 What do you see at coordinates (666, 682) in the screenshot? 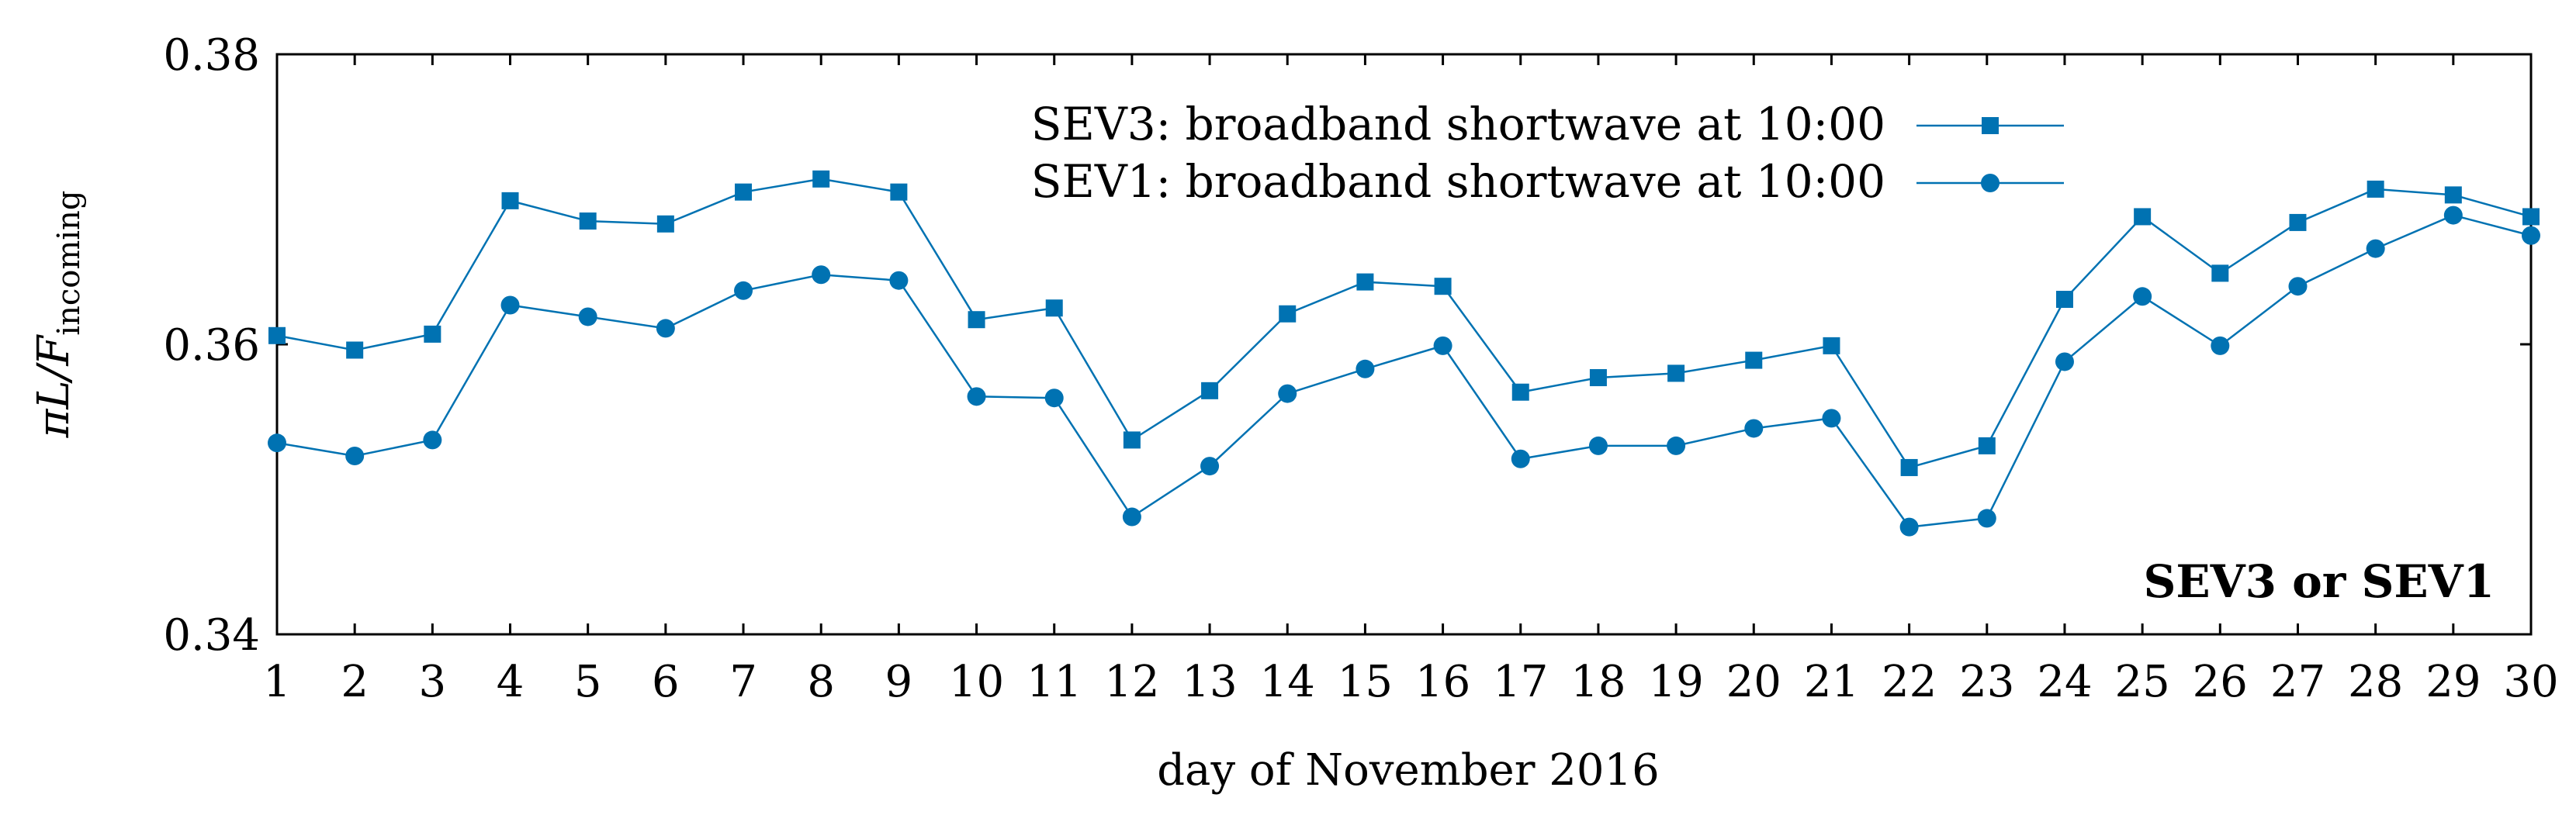
I see `x-tick-label: 6` at bounding box center [666, 682].